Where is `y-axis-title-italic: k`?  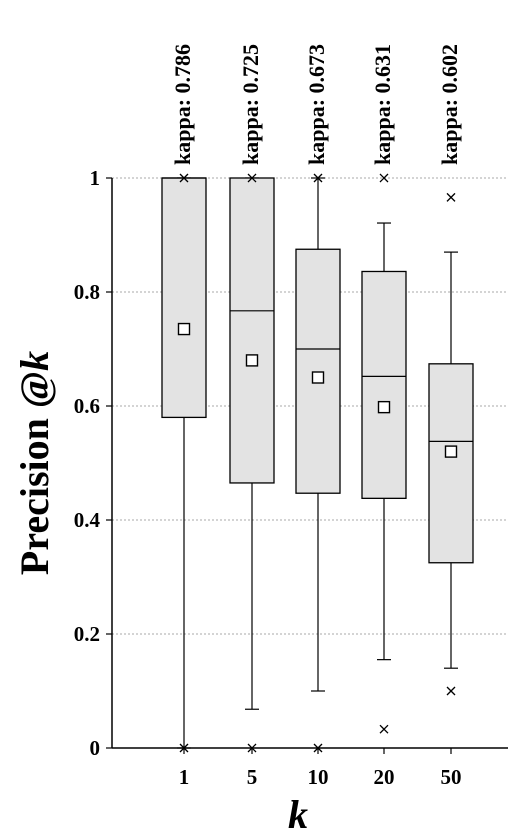
y-axis-title-italic: k is located at coordinates (34, 361).